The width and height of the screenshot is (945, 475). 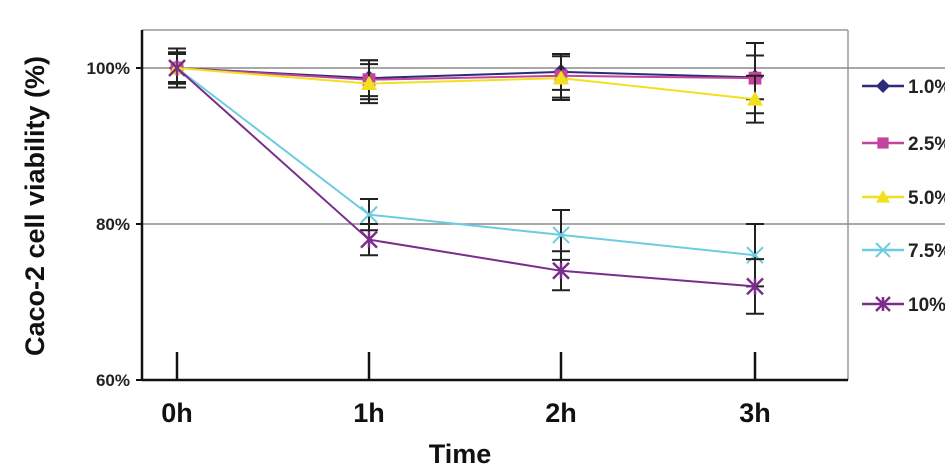 What do you see at coordinates (113, 380) in the screenshot?
I see `y-tick-label: 60%` at bounding box center [113, 380].